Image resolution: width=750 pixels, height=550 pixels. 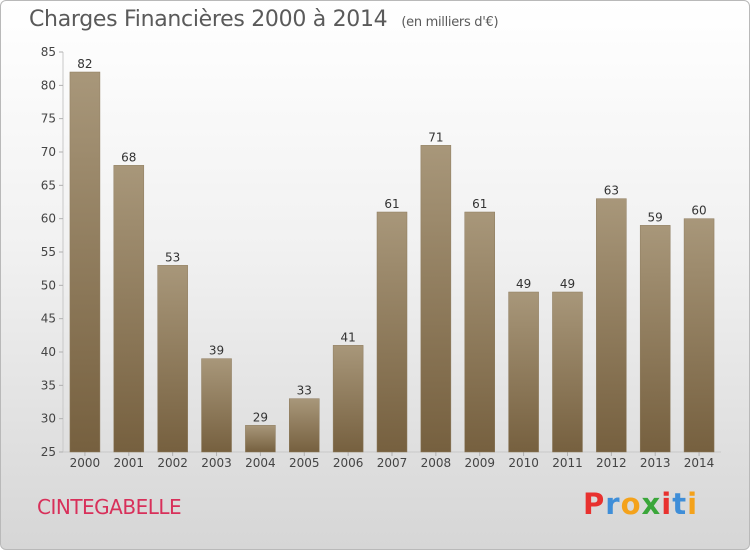 What do you see at coordinates (392, 463) in the screenshot?
I see `x-tick-label-2007: 2007` at bounding box center [392, 463].